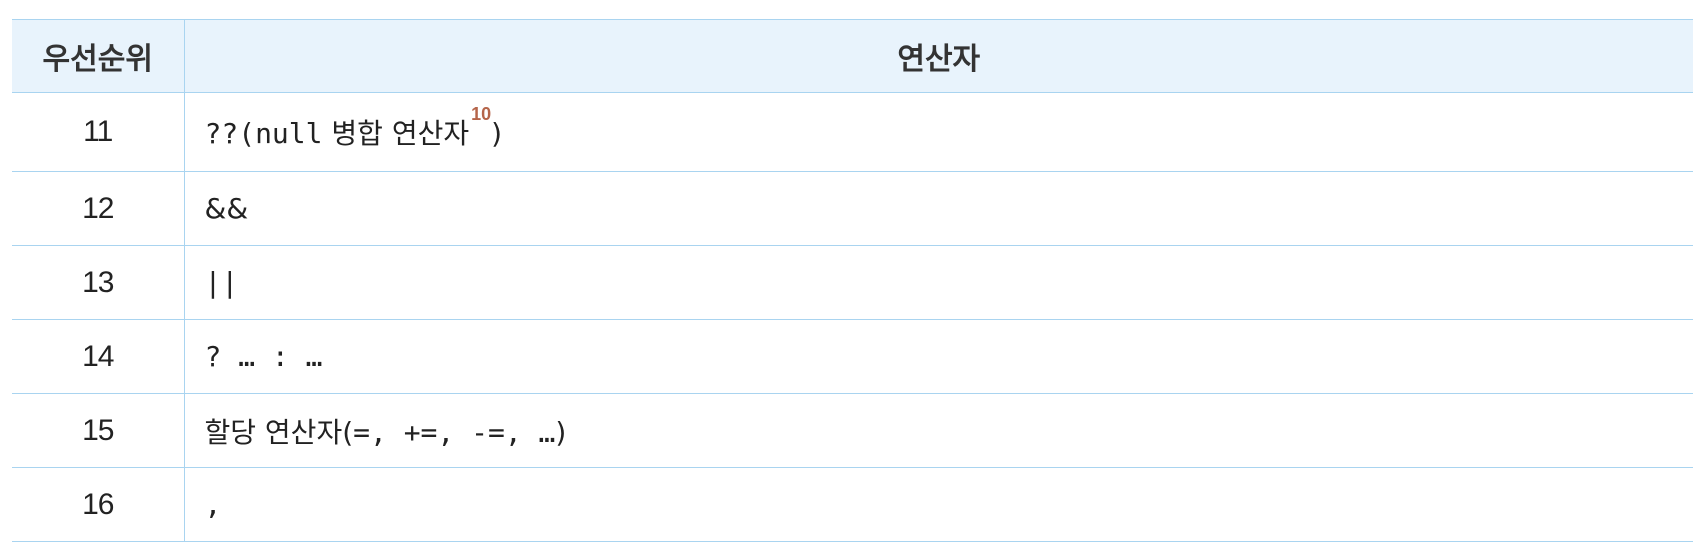  What do you see at coordinates (213, 504) in the screenshot?
I see `operator-code: ,` at bounding box center [213, 504].